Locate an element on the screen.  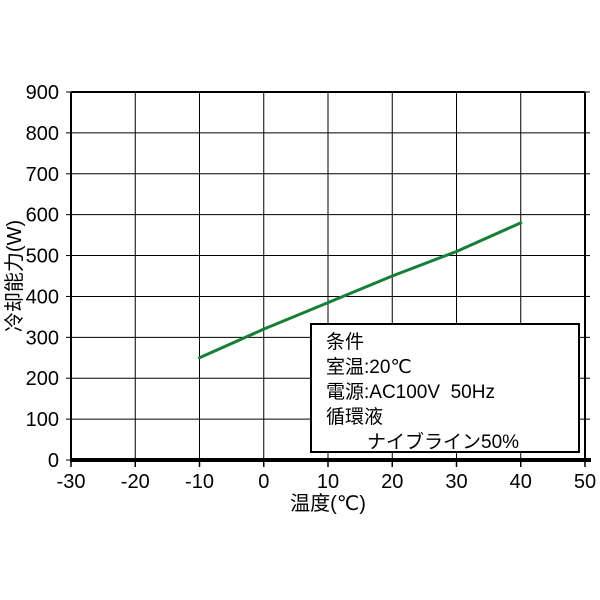
y-tick-label: 300 is located at coordinates (42, 338).